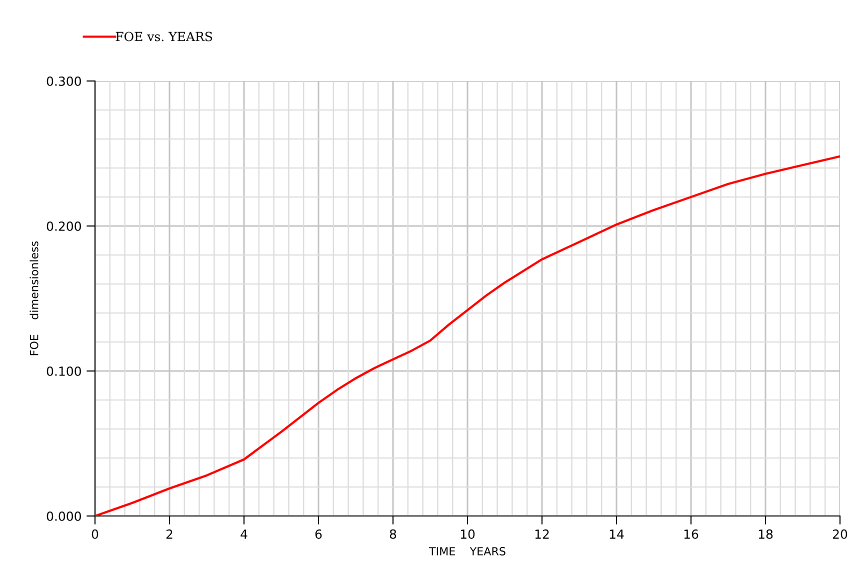 Image resolution: width=855 pixels, height=574 pixels. What do you see at coordinates (34, 298) in the screenshot?
I see `y-axis-title: FOE dimensionless` at bounding box center [34, 298].